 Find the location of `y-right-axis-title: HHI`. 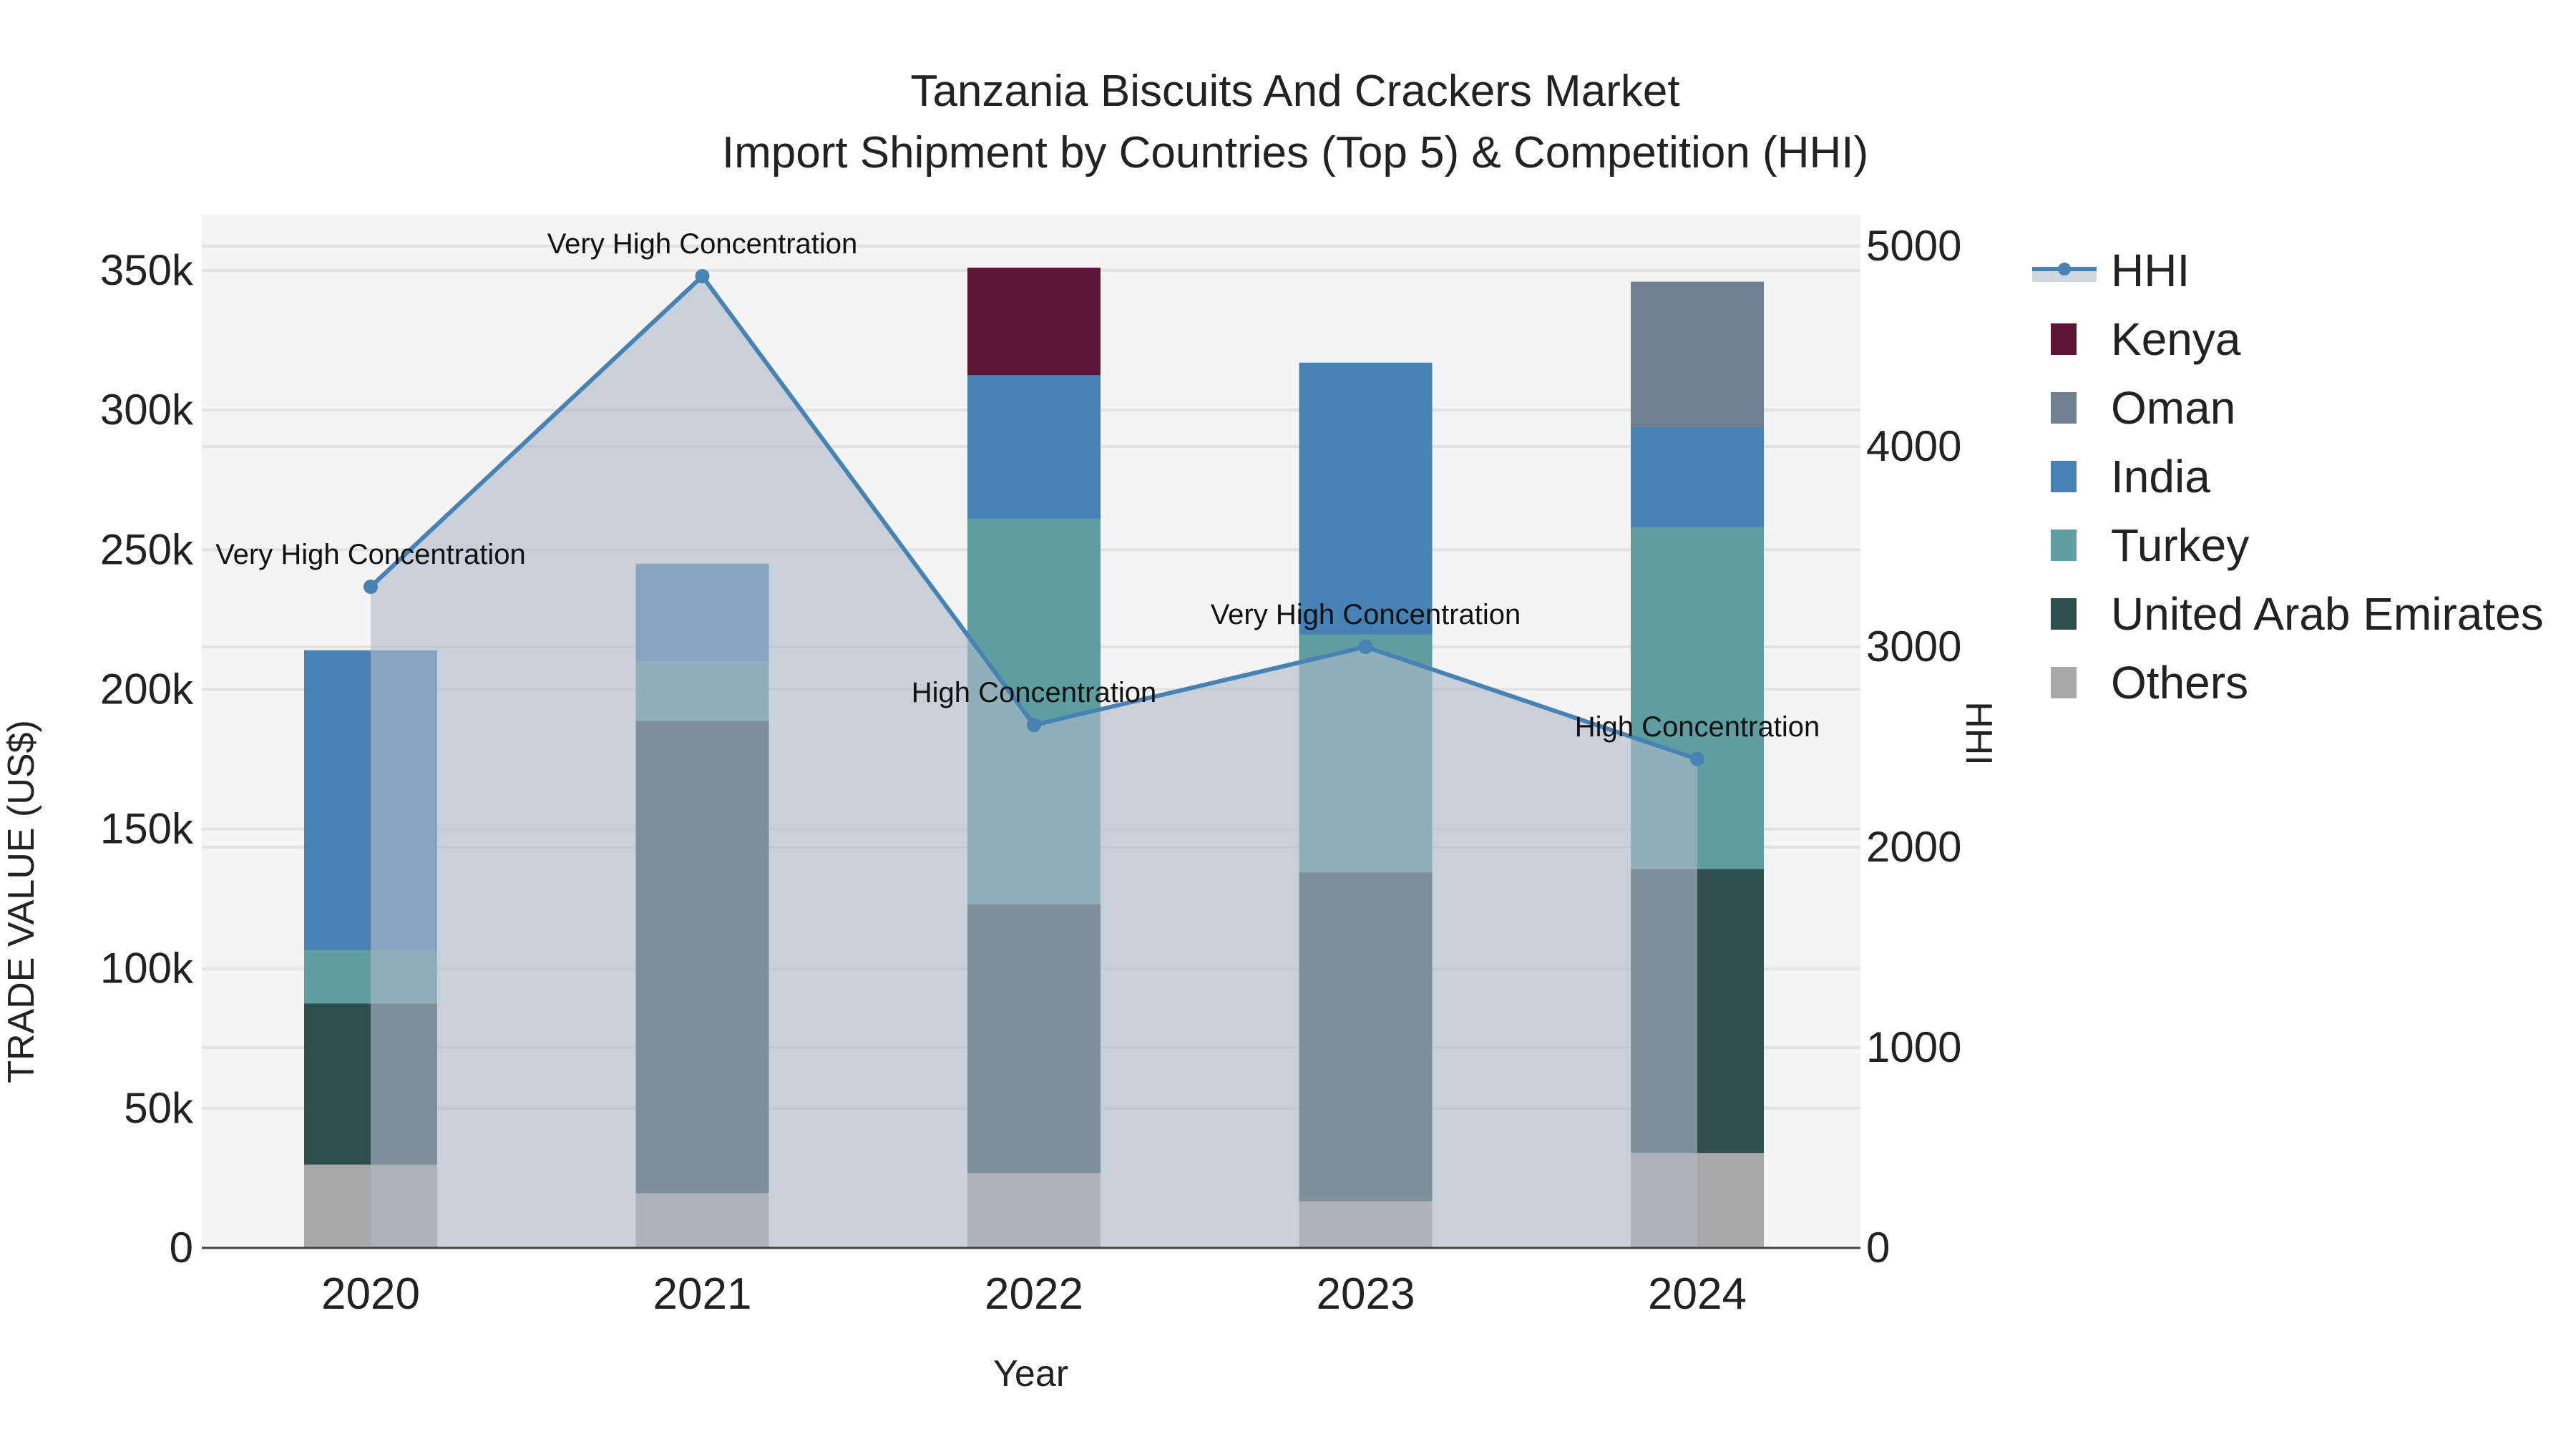

y-right-axis-title: HHI is located at coordinates (1978, 733).